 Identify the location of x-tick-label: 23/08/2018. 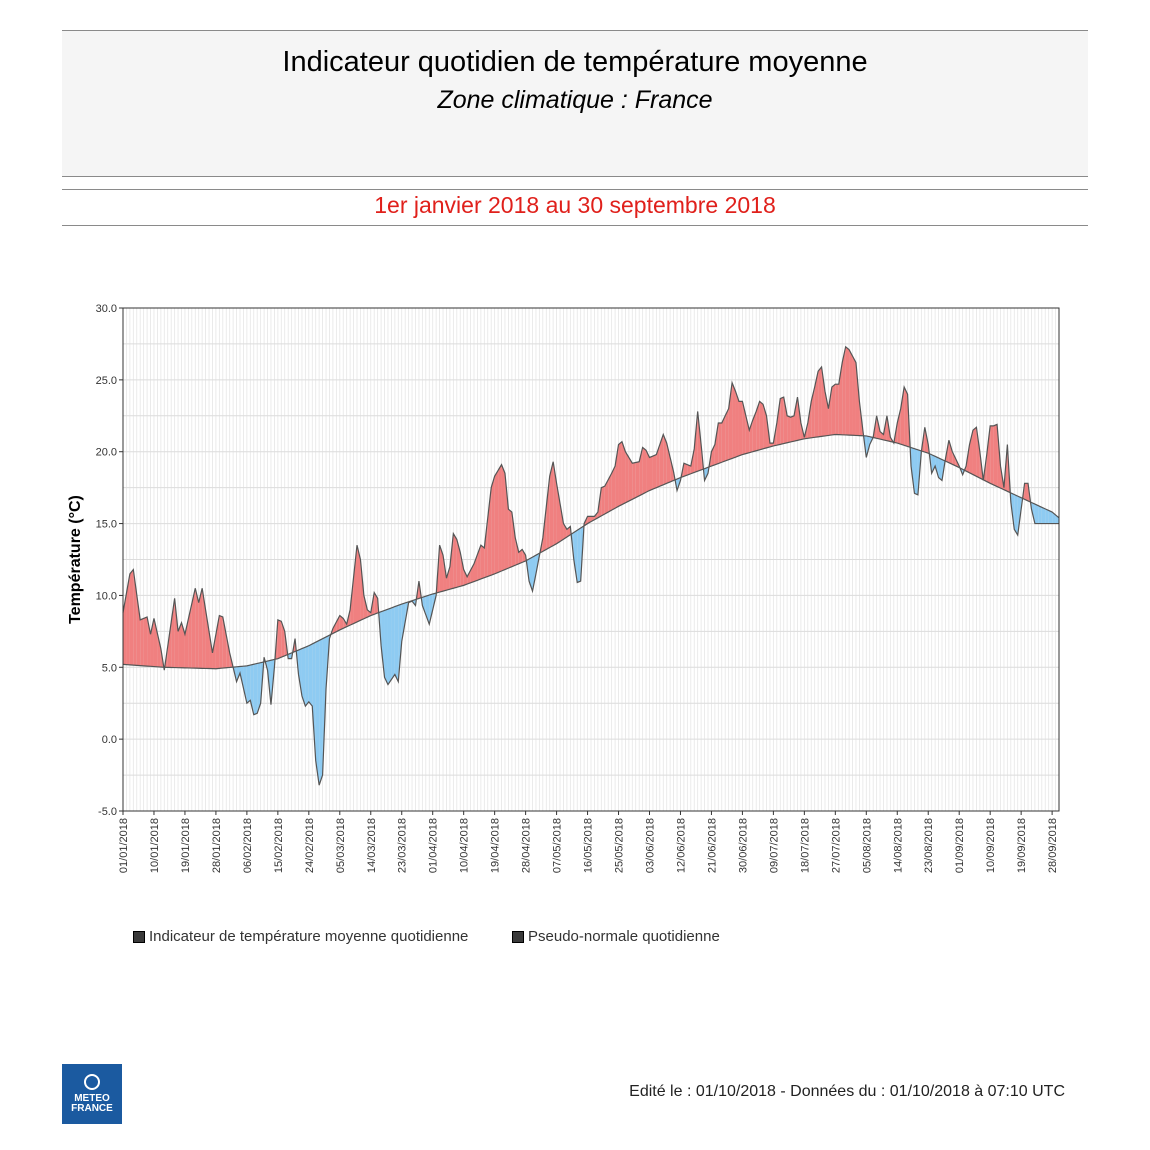
(929, 845).